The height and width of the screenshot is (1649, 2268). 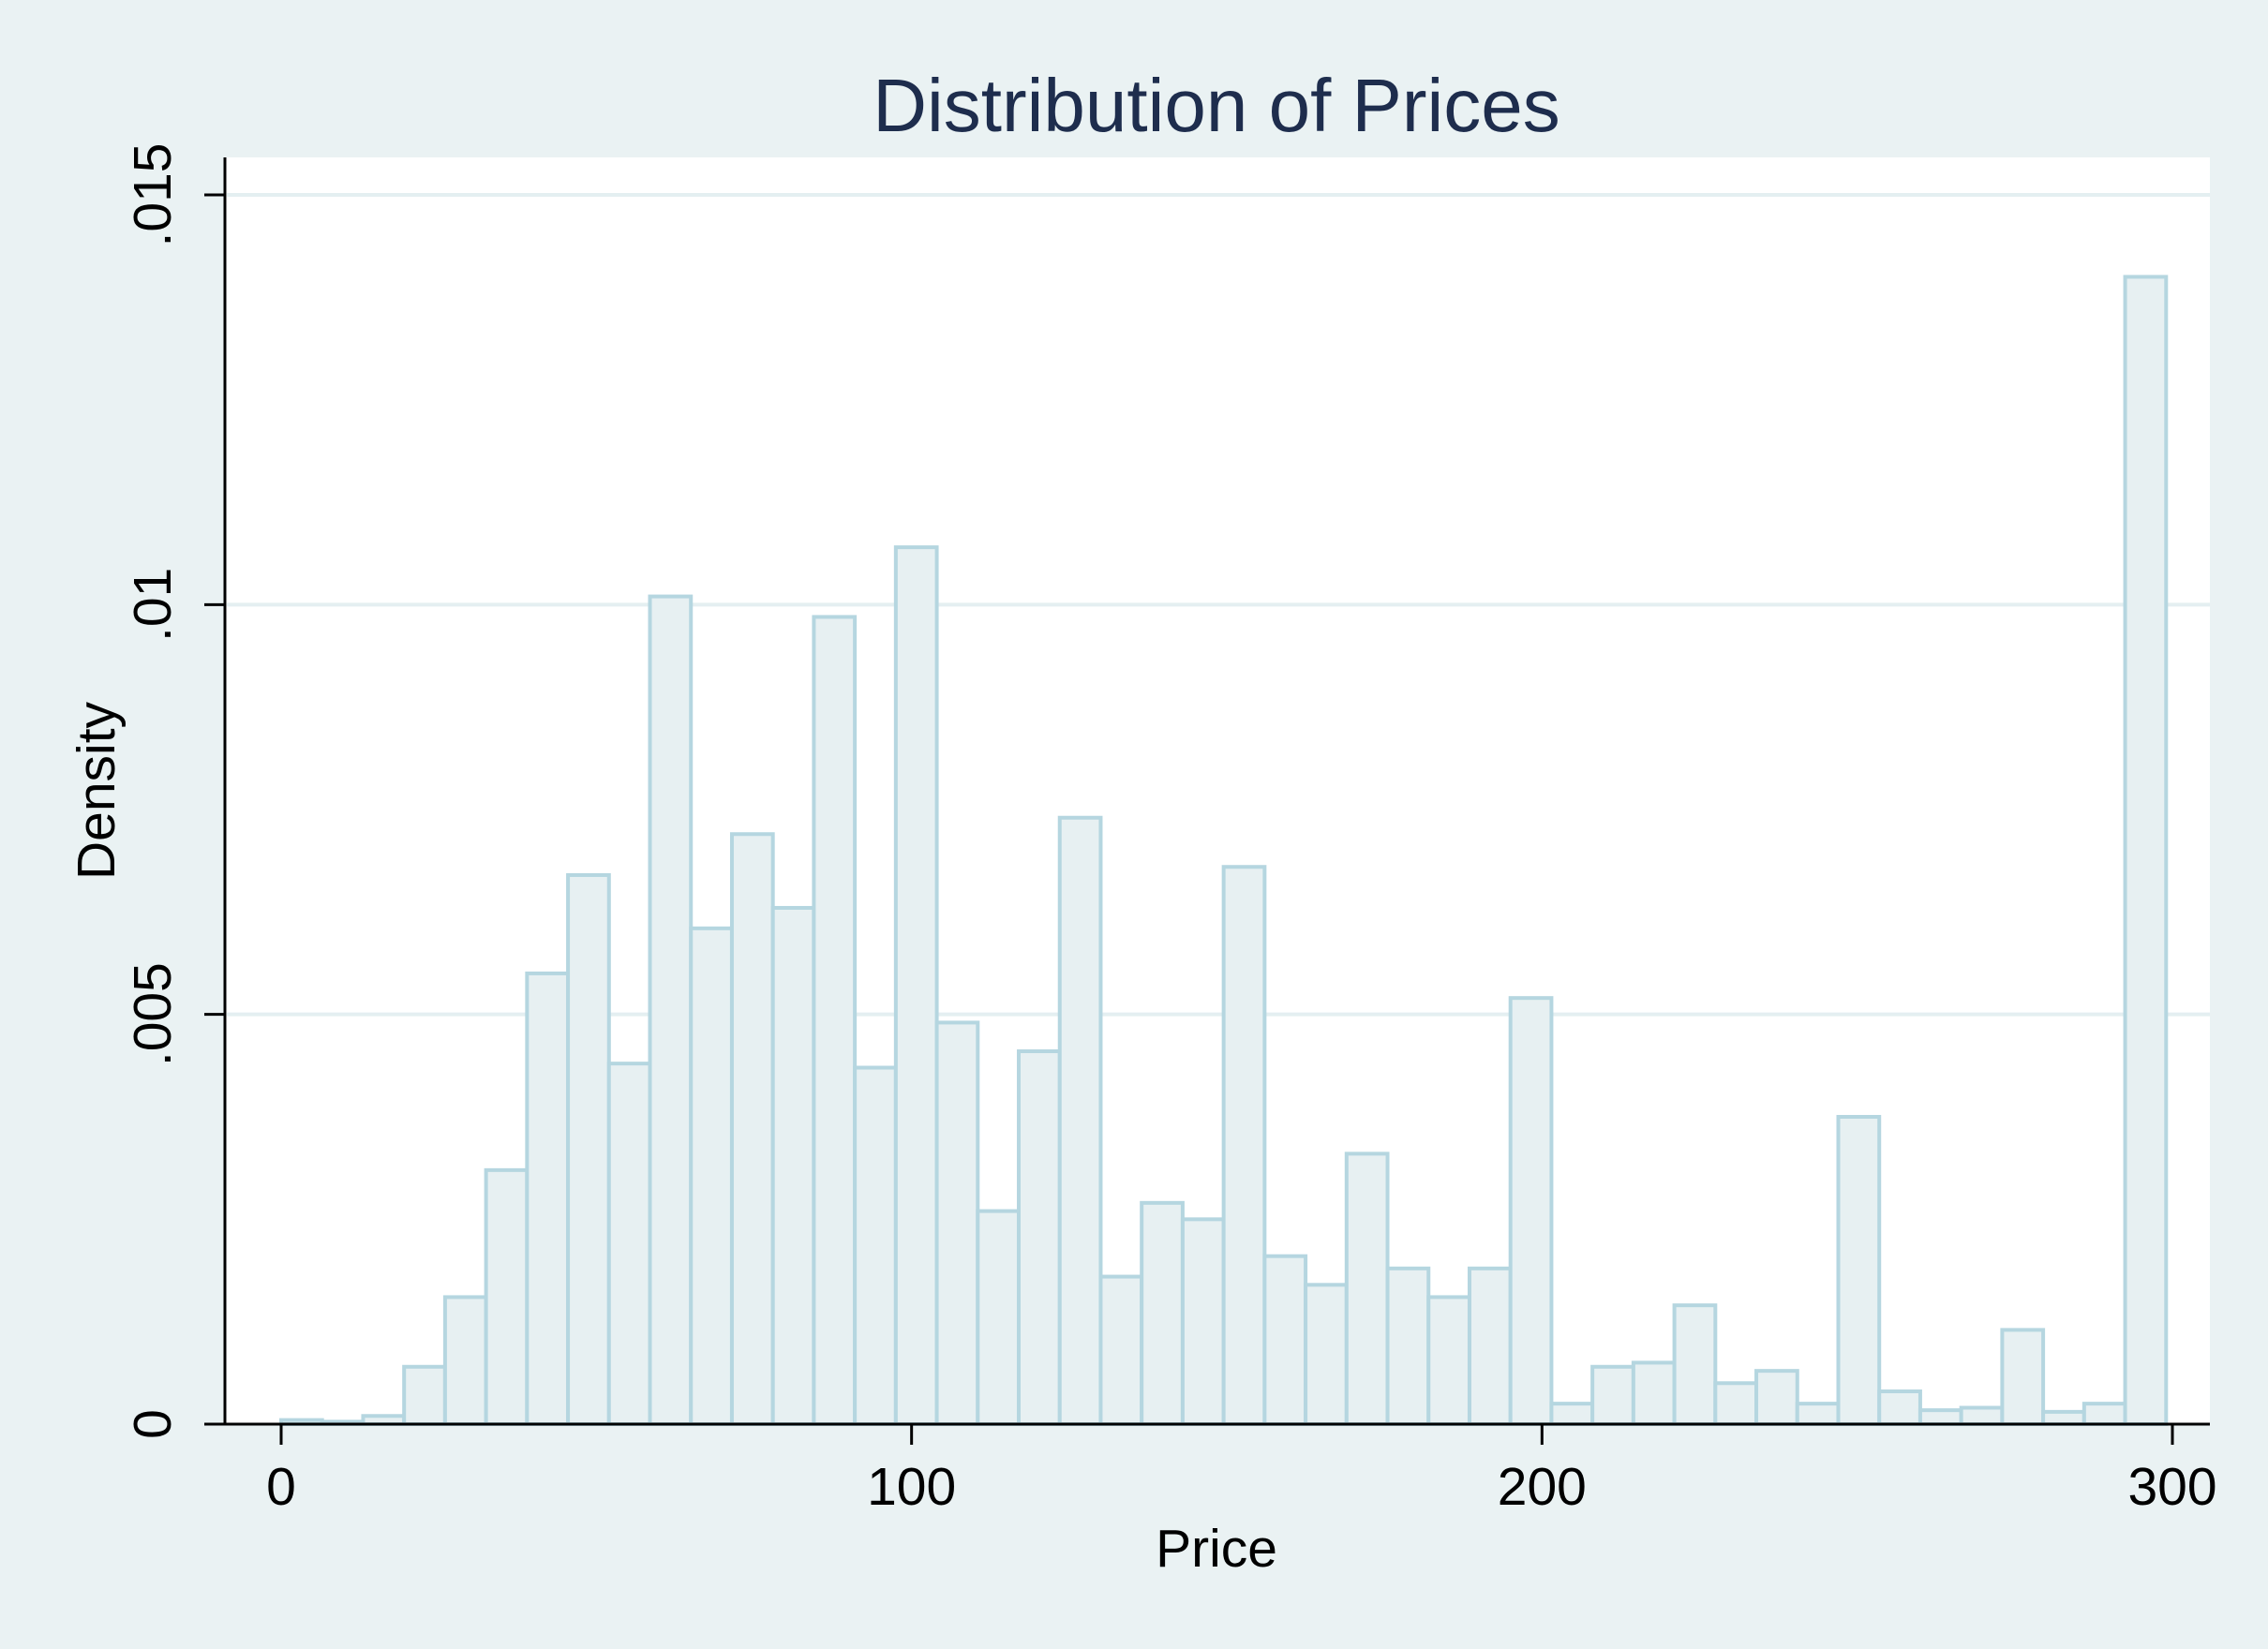 I want to click on chart-title: Distribution of Prices, so click(x=1216, y=105).